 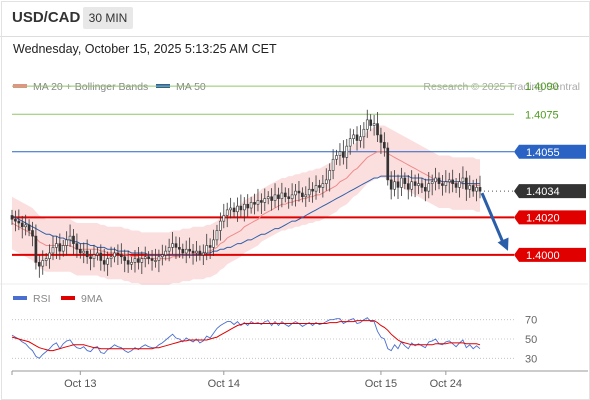 What do you see at coordinates (90, 87) in the screenshot?
I see `legend-label-0: MA 20 + Bollinger Bands` at bounding box center [90, 87].